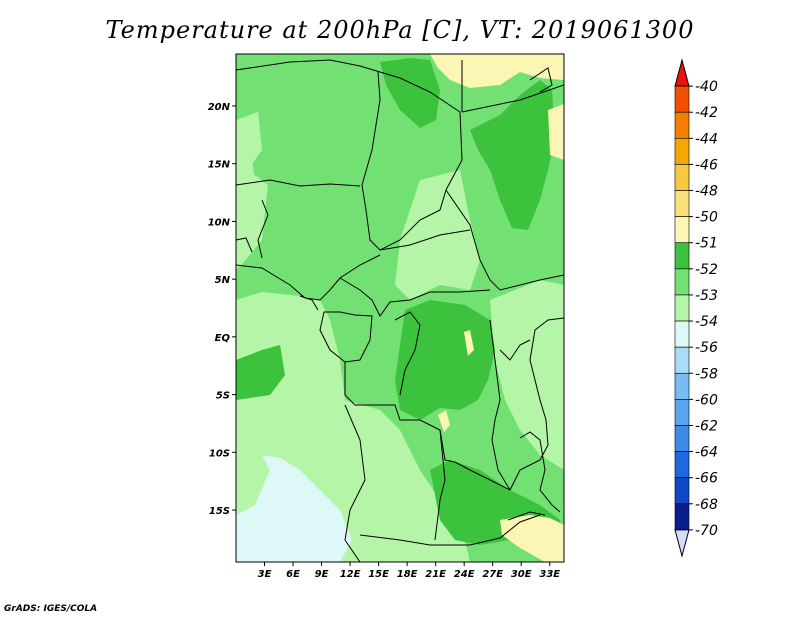  I want to click on lon-tick-label: 33E, so click(549, 574).